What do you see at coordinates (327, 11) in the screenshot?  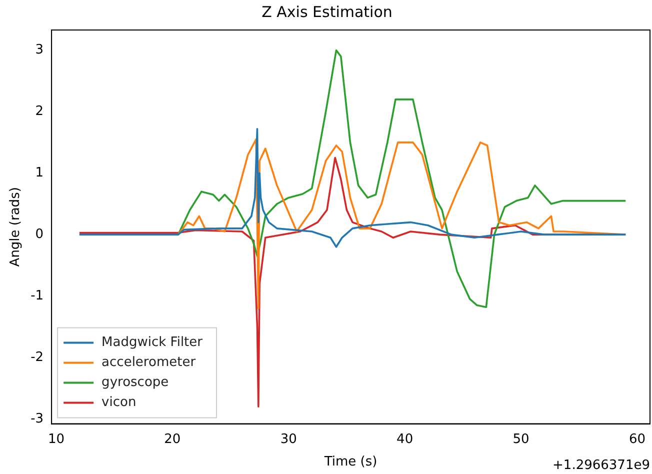 I see `chart-title: Z Axis Estimation` at bounding box center [327, 11].